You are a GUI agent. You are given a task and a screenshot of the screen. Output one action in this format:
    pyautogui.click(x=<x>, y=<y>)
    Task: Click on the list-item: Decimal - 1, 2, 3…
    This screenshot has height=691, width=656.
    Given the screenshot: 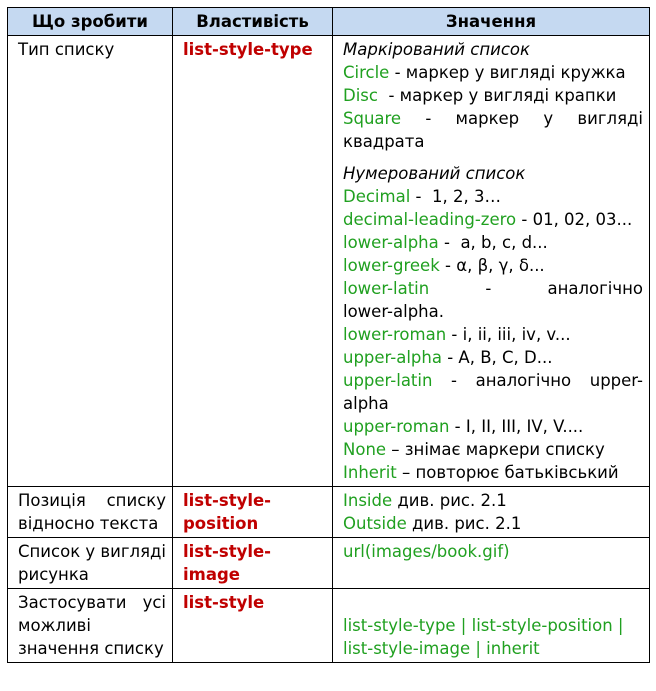 What is the action you would take?
    pyautogui.click(x=422, y=196)
    